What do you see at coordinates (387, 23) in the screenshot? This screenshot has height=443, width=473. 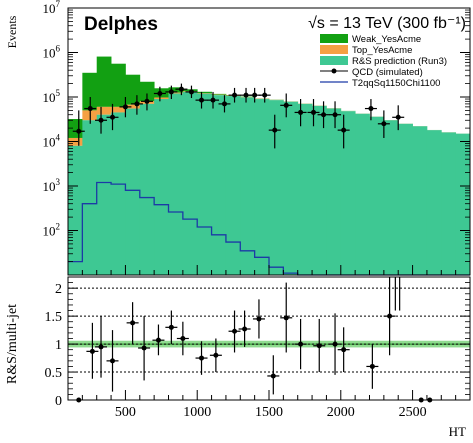 I see `energy-label: √s = 13 TeV (300 fb⁻¹)` at bounding box center [387, 23].